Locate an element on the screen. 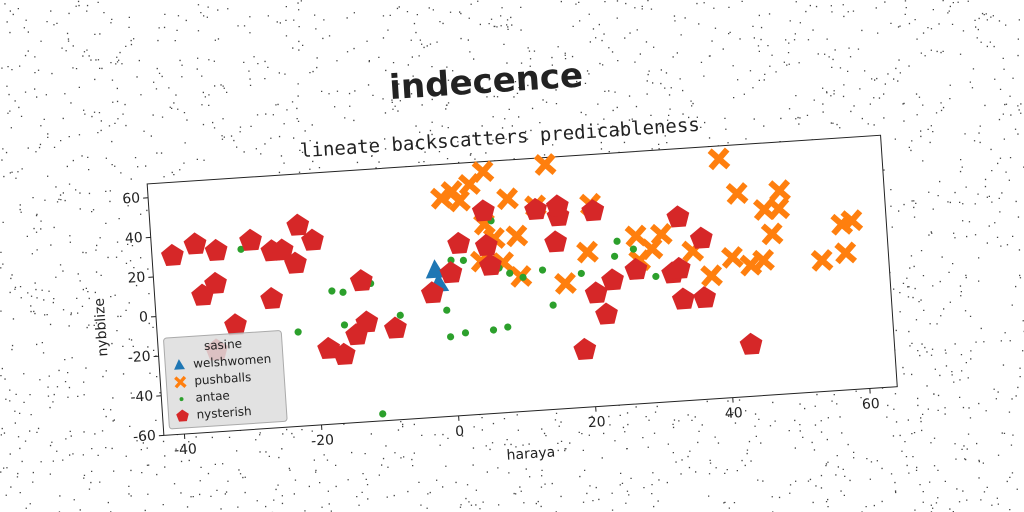 This screenshot has width=1024, height=512. x-tick-label: 60 is located at coordinates (870, 404).